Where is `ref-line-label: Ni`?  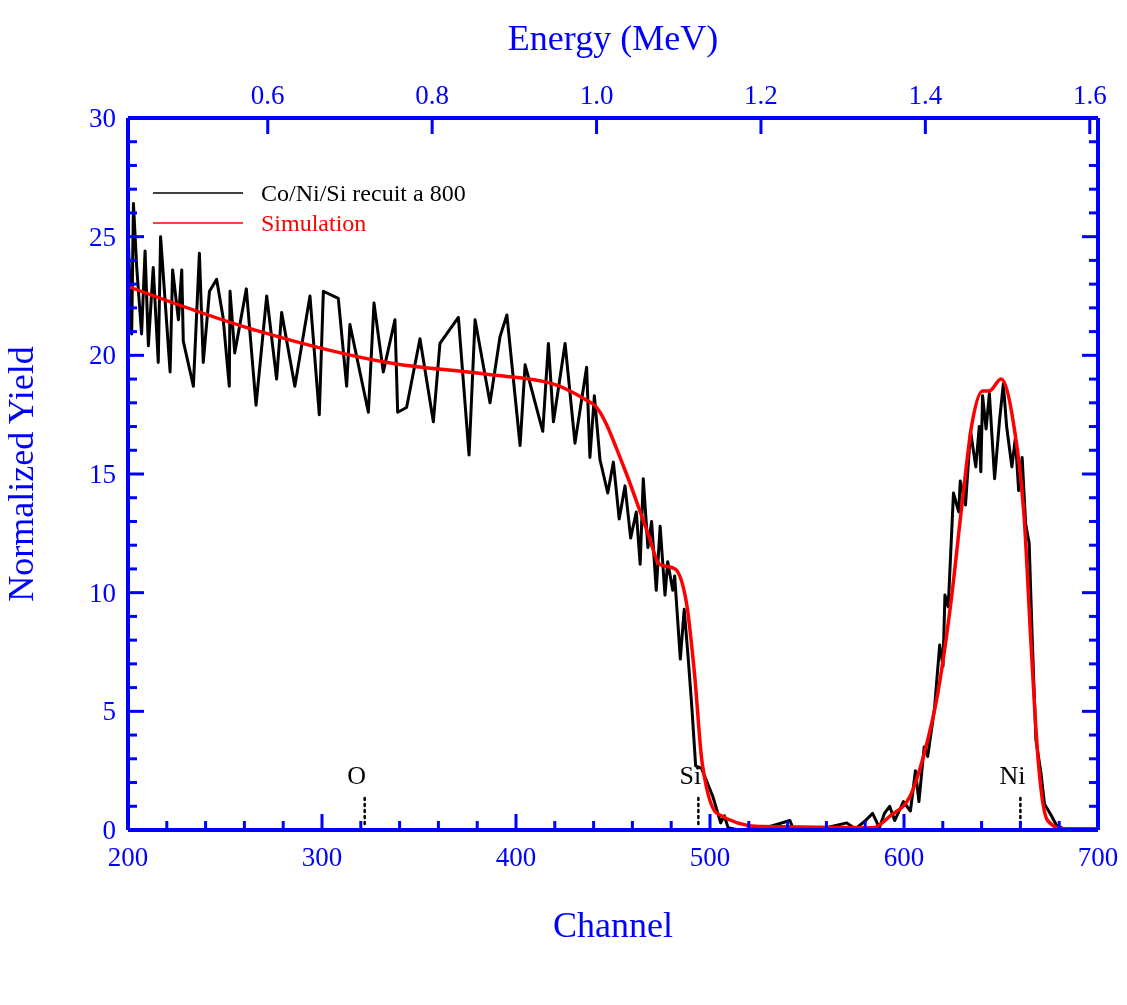
ref-line-label: Ni is located at coordinates (1012, 775).